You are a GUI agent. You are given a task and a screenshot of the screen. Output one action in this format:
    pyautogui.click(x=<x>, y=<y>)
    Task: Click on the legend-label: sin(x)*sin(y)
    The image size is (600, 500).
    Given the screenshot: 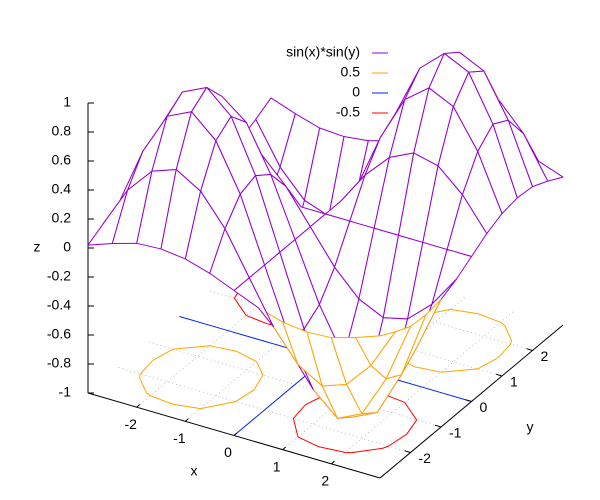 What is the action you would take?
    pyautogui.click(x=323, y=52)
    